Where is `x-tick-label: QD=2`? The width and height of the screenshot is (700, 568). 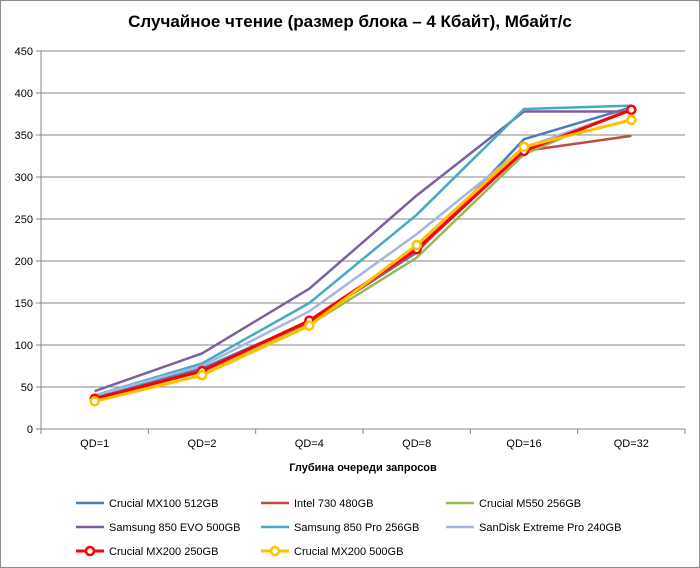 x-tick-label: QD=2 is located at coordinates (201, 444).